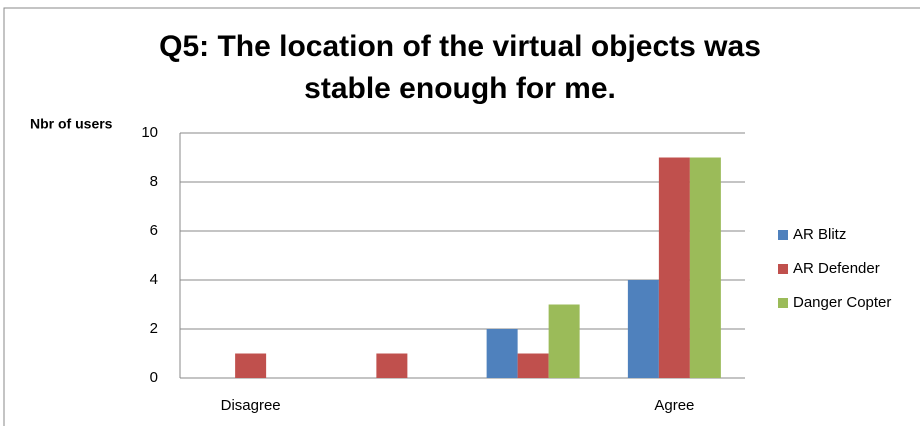  Describe the element at coordinates (149, 132) in the screenshot. I see `y-tick-label: 10` at that location.